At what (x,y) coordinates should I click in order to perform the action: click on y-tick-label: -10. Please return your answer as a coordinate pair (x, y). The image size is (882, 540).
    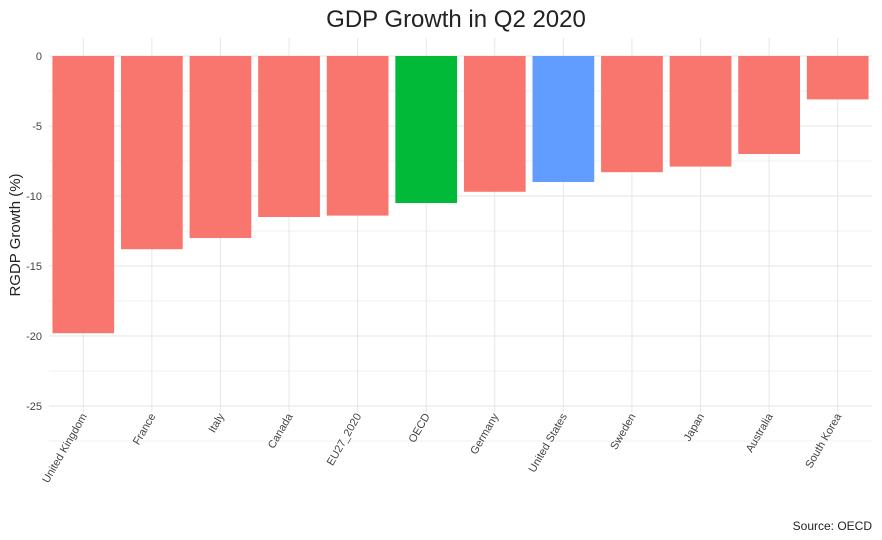
    Looking at the image, I should click on (34, 197).